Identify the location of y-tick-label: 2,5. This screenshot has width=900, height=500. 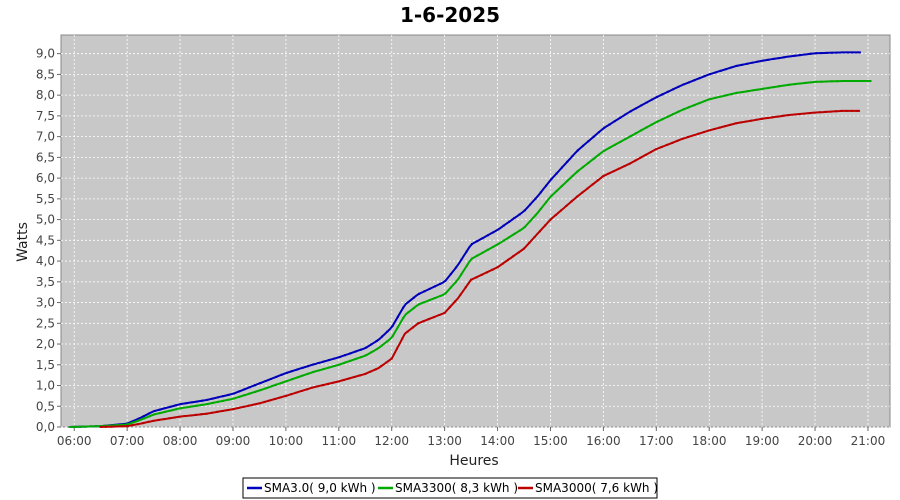
(45, 323).